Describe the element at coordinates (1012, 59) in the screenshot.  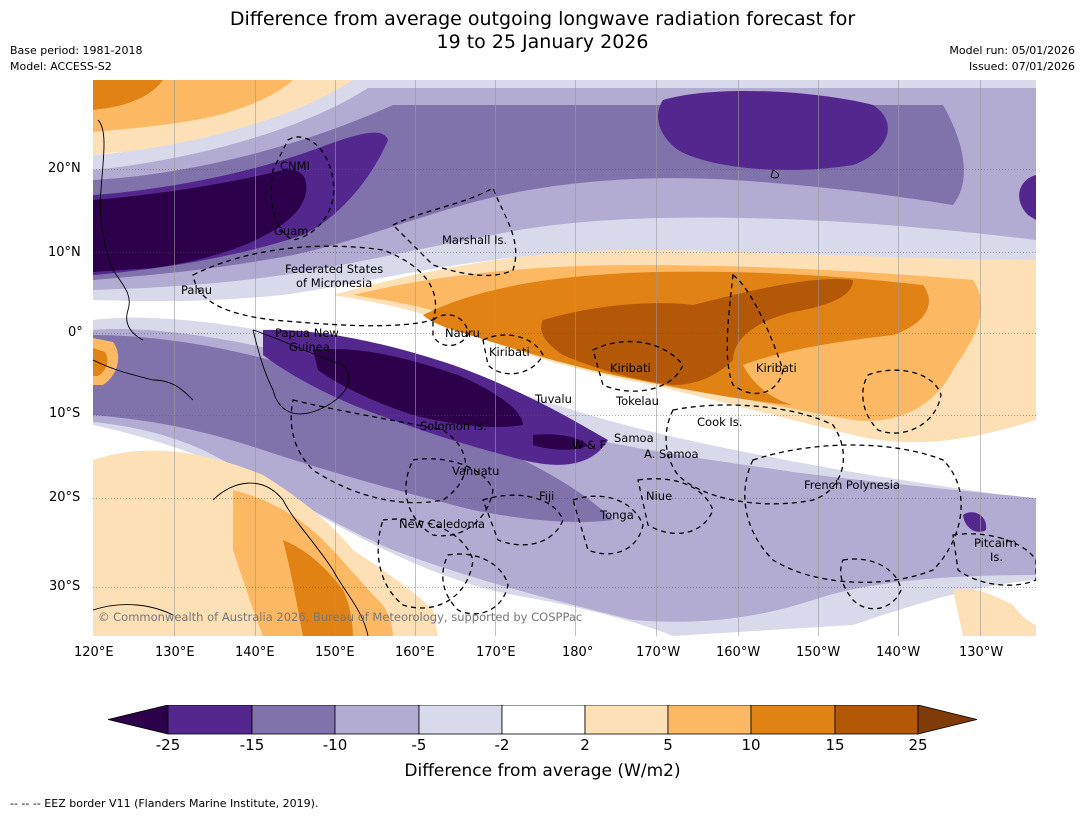
I see `meta-right: Model run: 05/01/2026 Issued: 07/01/2026` at that location.